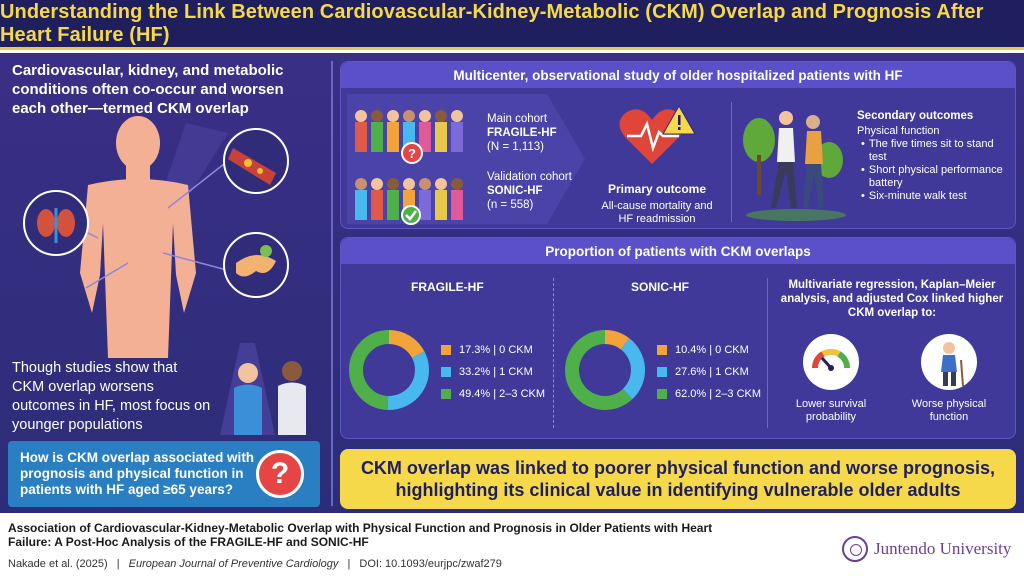  I want to click on validation-cohort-name: SONIC-HF, so click(515, 191).